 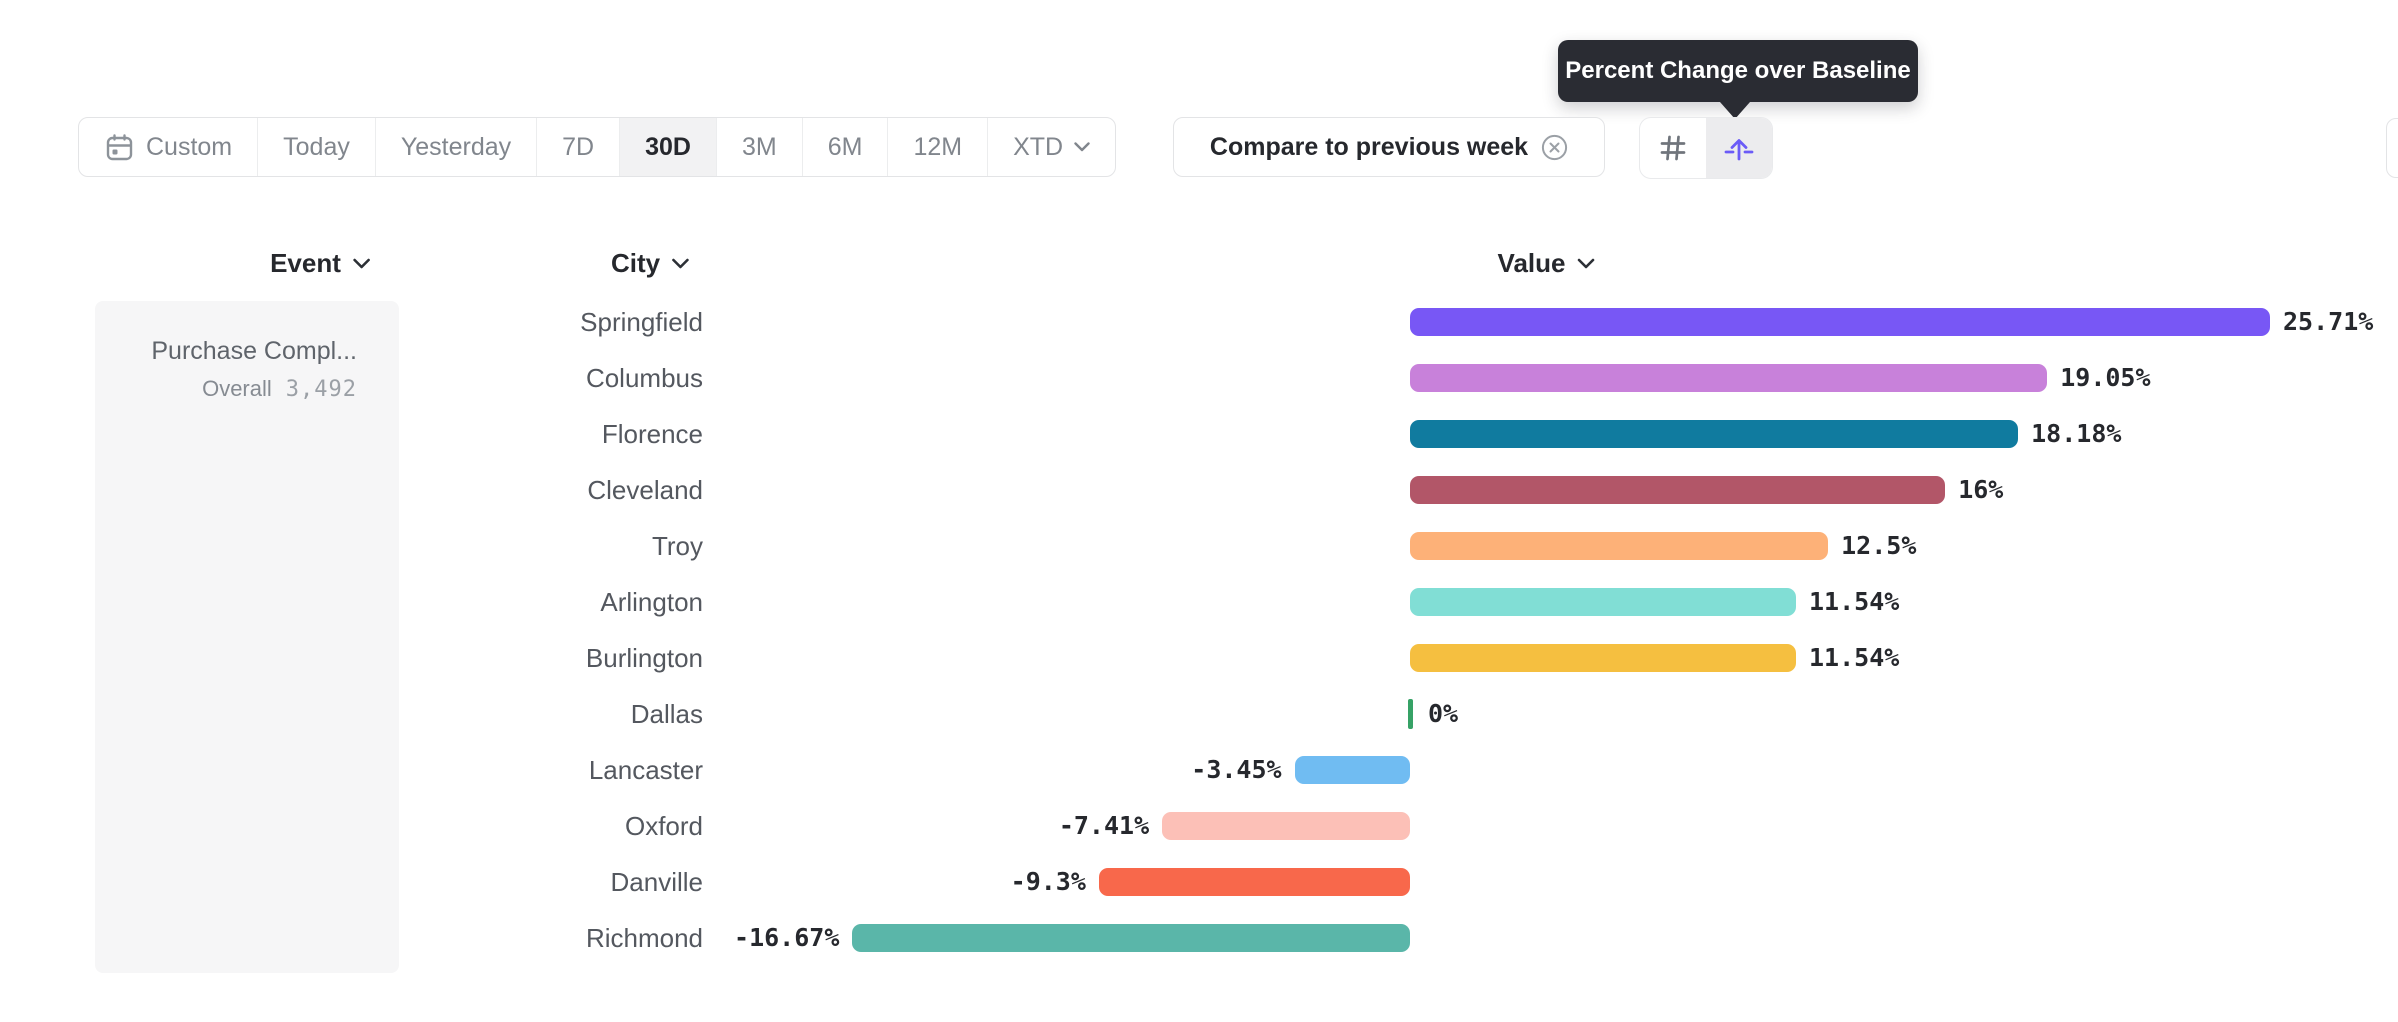 I want to click on column-header-event: Event, so click(x=320, y=263).